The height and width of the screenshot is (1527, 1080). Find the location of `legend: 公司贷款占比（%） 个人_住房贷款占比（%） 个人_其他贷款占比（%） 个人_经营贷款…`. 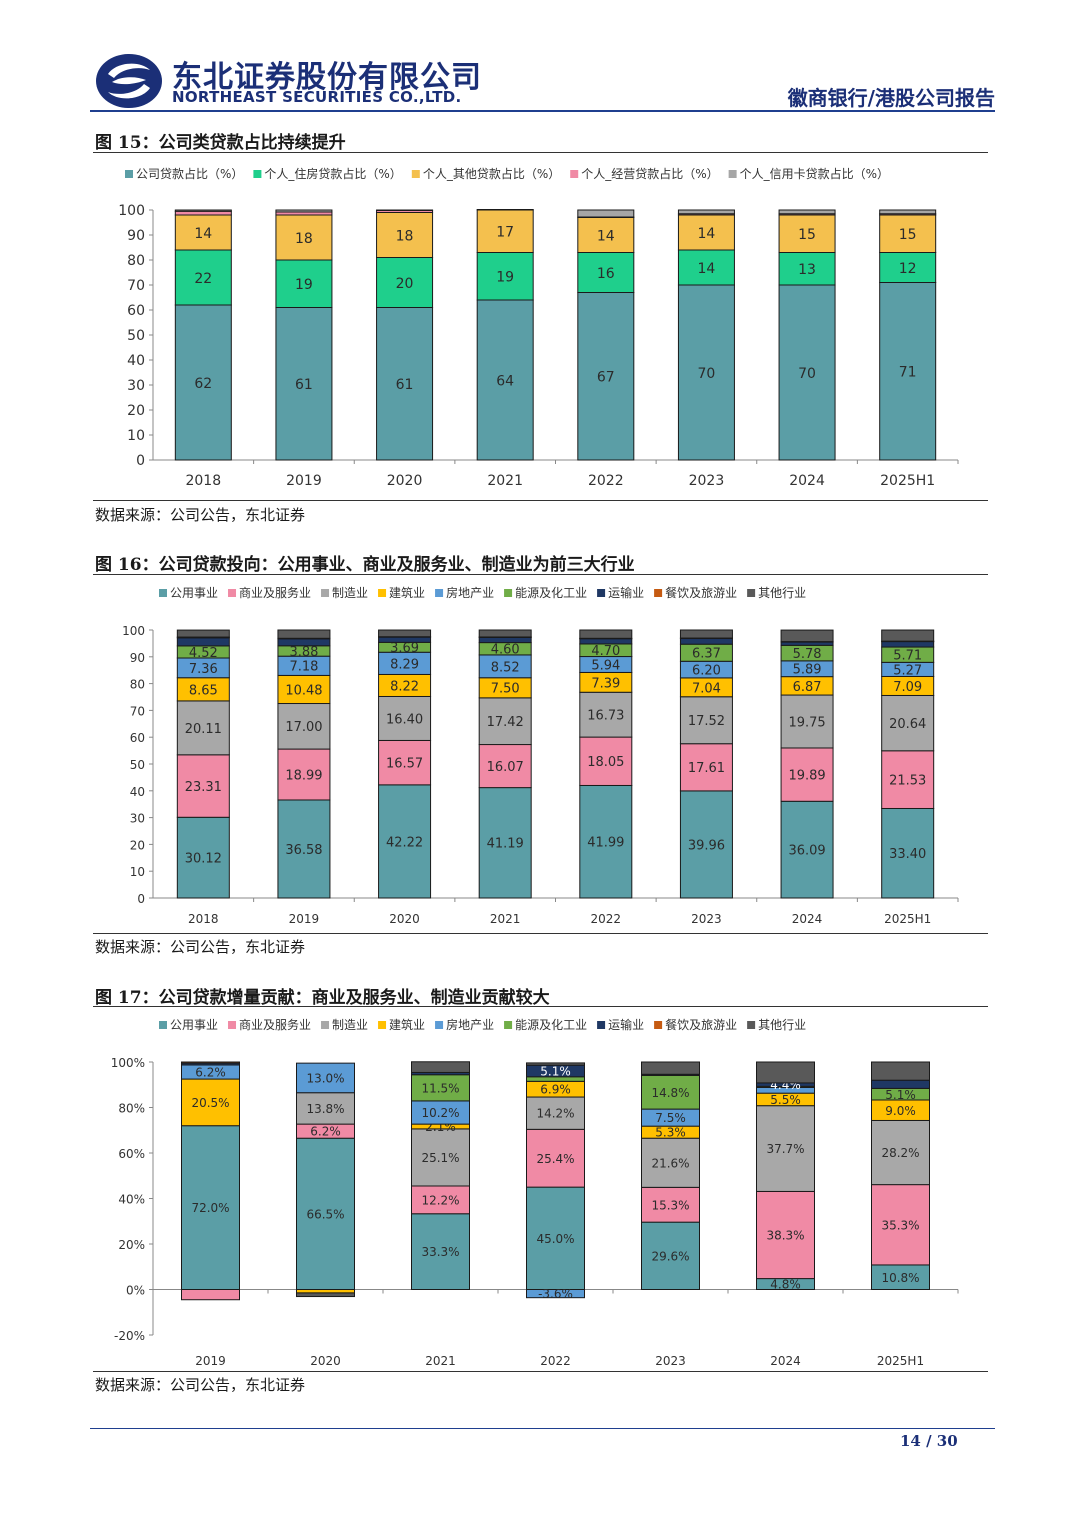

legend: 公司贷款占比（%） 个人_住房贷款占比（%） 个人_其他贷款占比（%） 个人_经营贷款… is located at coordinates (507, 173).